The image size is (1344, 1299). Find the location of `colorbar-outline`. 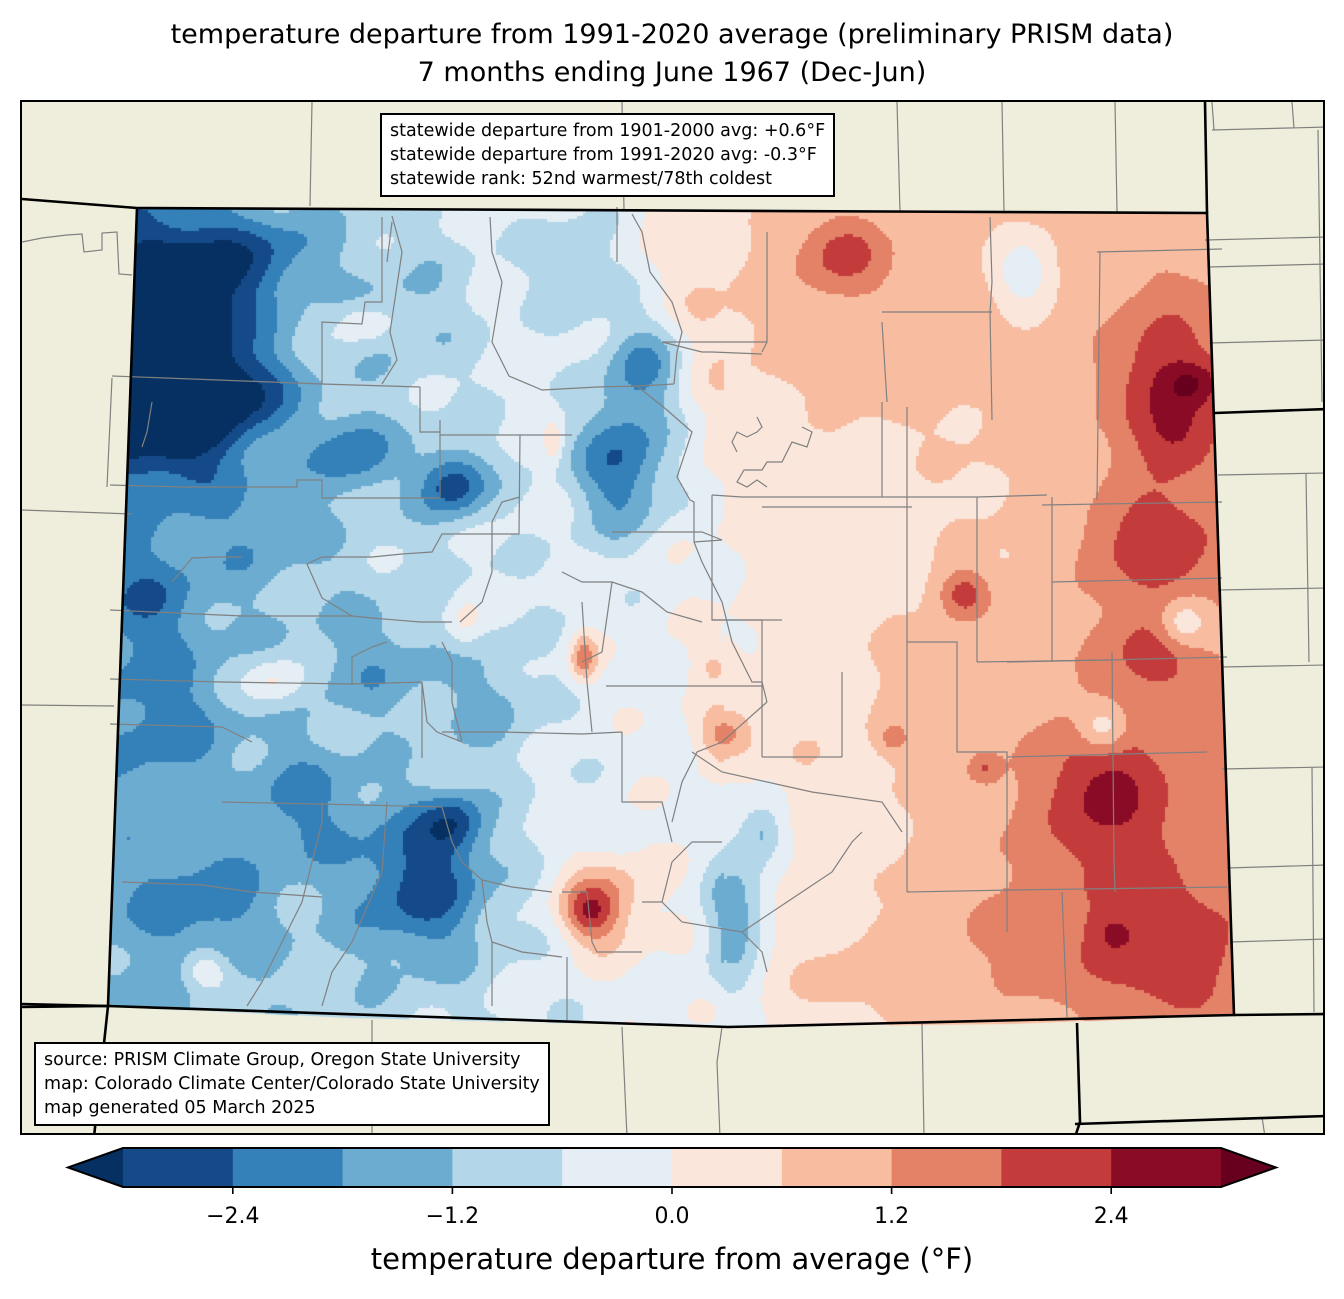

colorbar-outline is located at coordinates (672, 1167).